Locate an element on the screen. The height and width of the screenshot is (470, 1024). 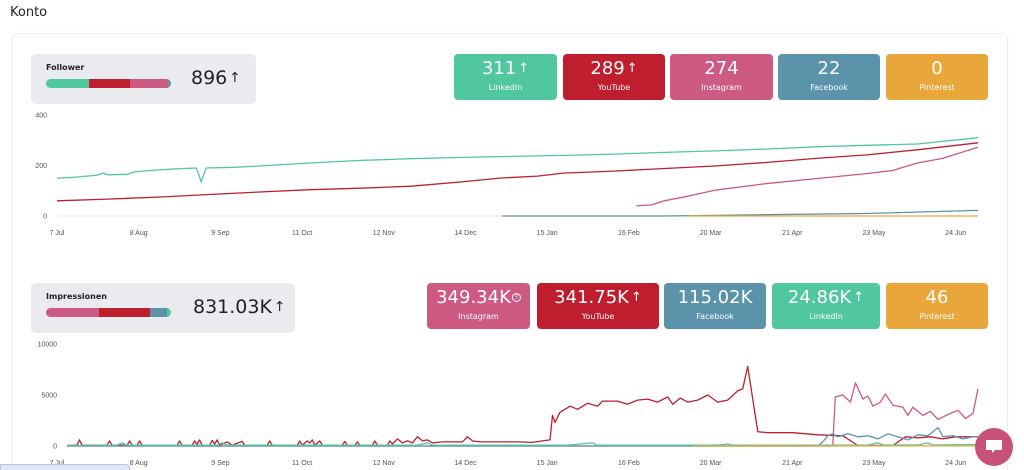
tile-value: 46 is located at coordinates (937, 298).